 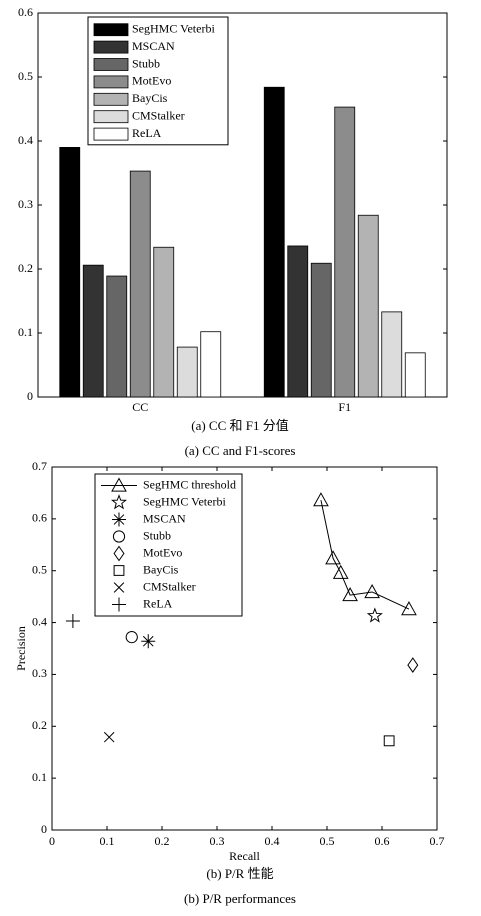 I want to click on x-tick-label: 0.7, so click(x=437, y=841).